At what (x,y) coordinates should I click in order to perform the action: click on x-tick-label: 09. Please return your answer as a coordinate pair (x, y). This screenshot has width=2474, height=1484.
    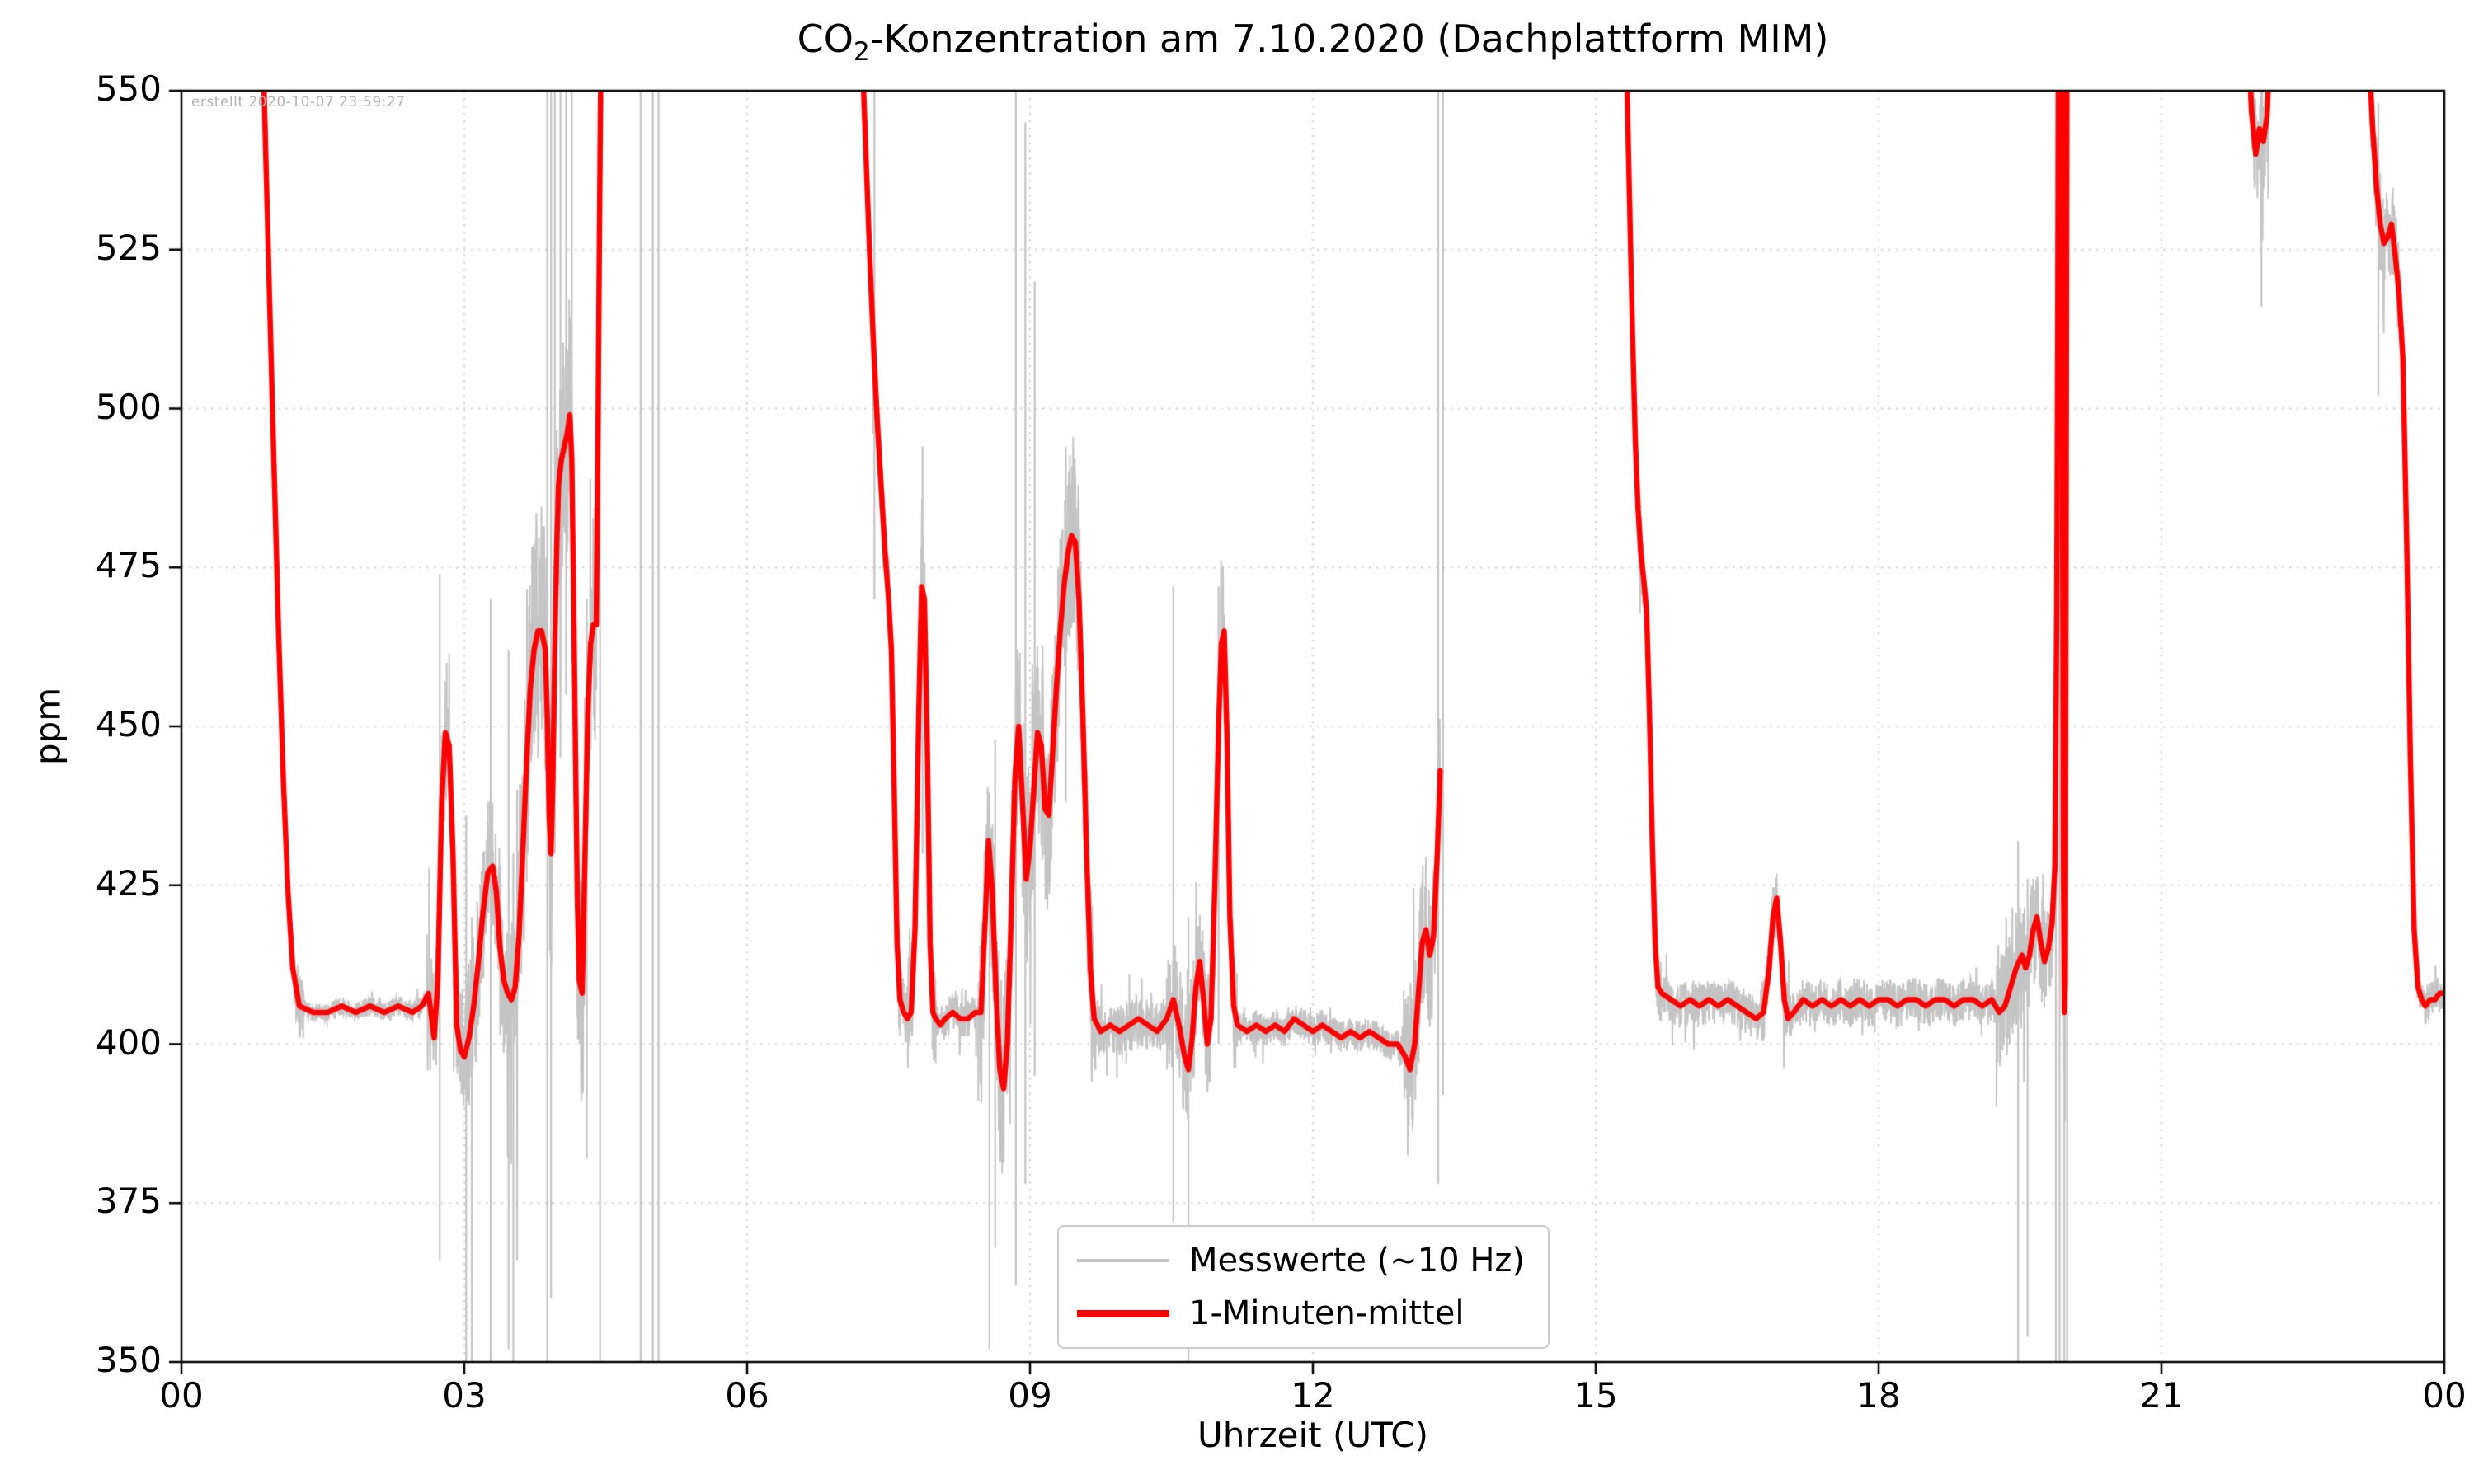
    Looking at the image, I should click on (1030, 1395).